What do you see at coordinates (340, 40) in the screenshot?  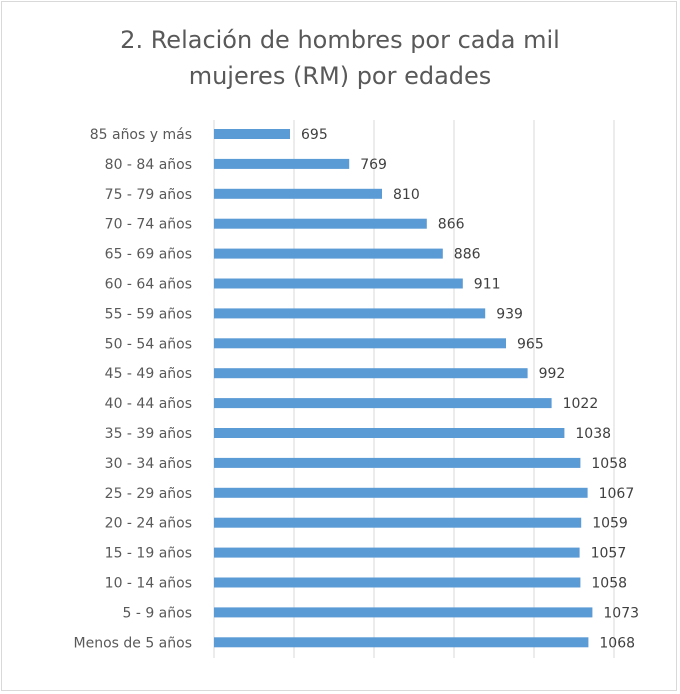 I see `chart-title-line-1: 2. Relación de hombres por cada mil` at bounding box center [340, 40].